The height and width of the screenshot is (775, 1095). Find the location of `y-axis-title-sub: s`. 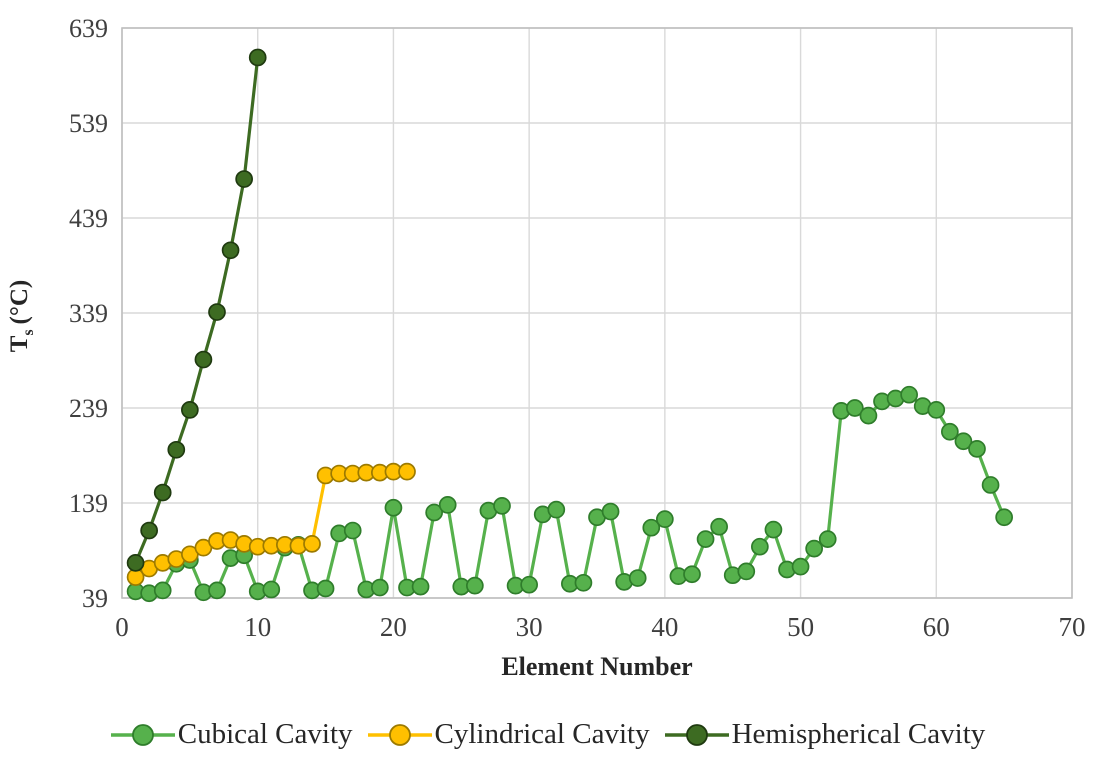

y-axis-title-sub: s is located at coordinates (28, 332).